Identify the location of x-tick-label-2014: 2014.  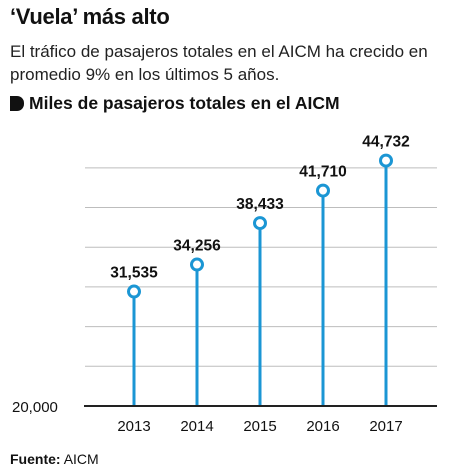
(196, 426).